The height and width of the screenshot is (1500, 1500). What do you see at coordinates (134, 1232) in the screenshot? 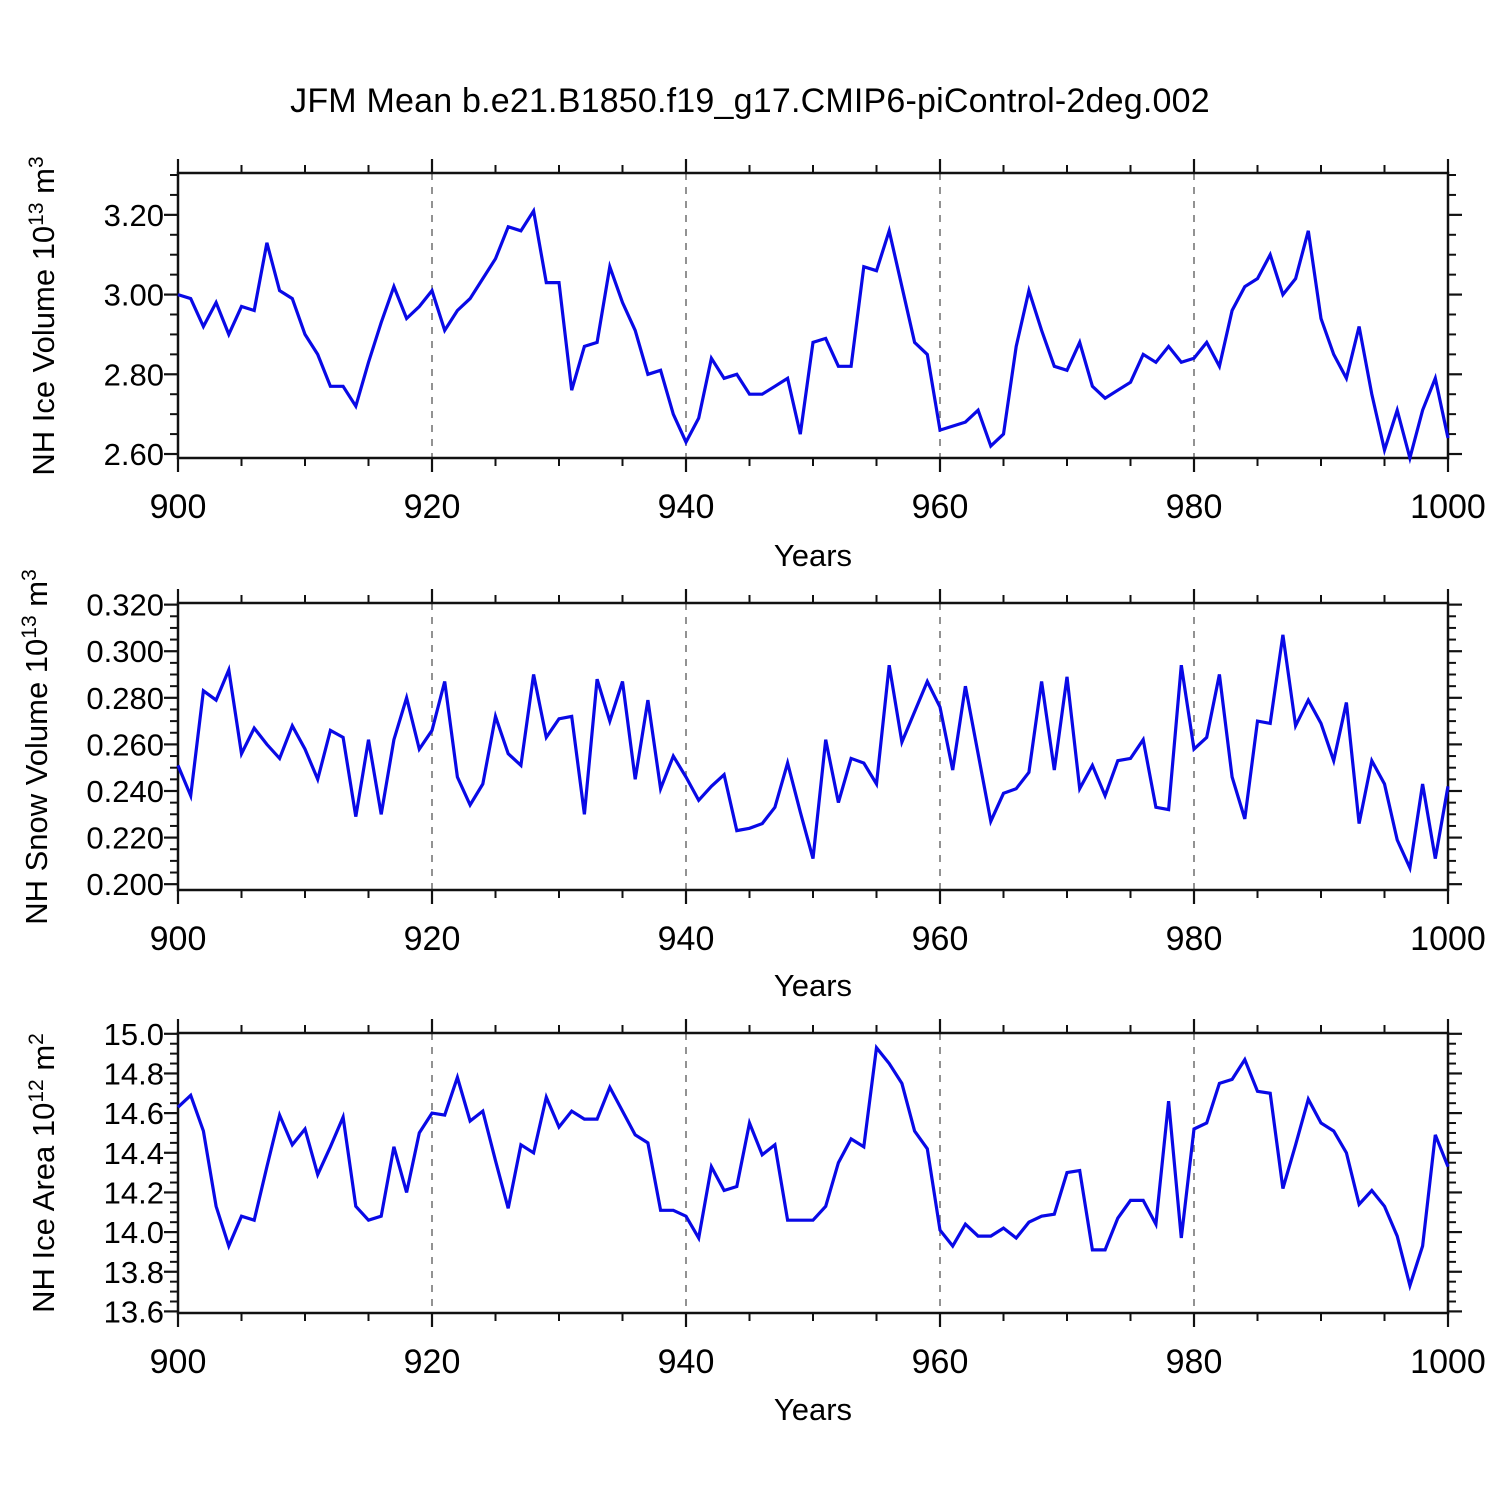
I see `y-tick-label: 14.0` at bounding box center [134, 1232].